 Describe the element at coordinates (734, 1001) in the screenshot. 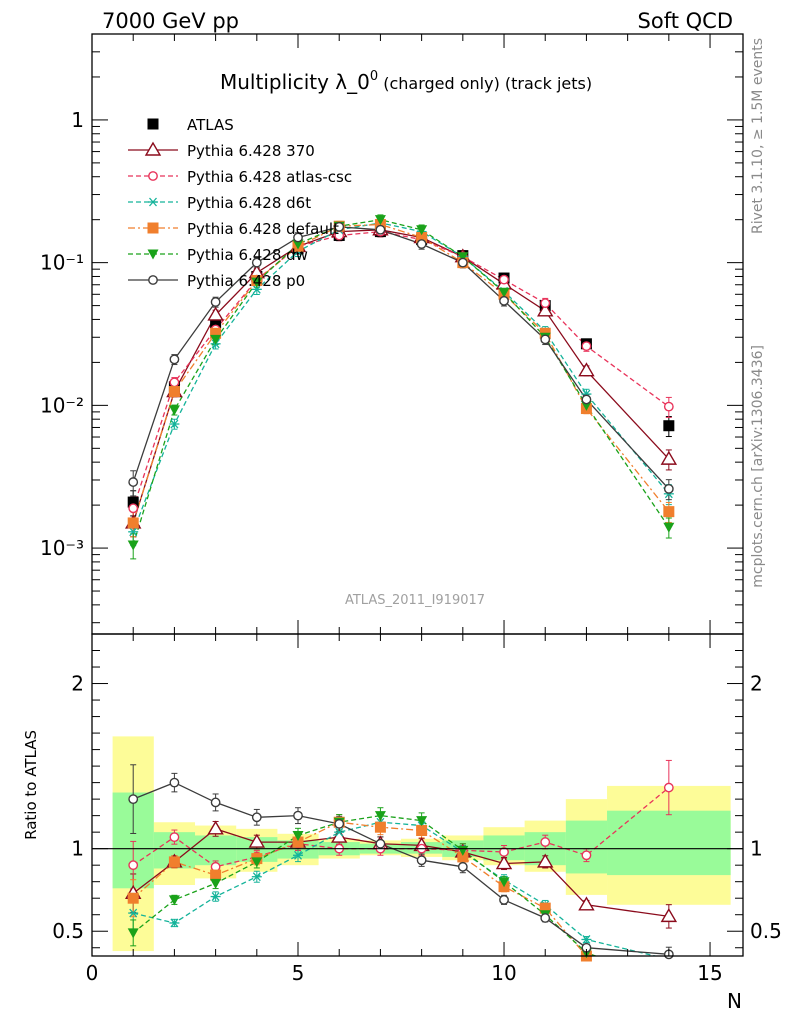

I see `x-axis-label: N` at that location.